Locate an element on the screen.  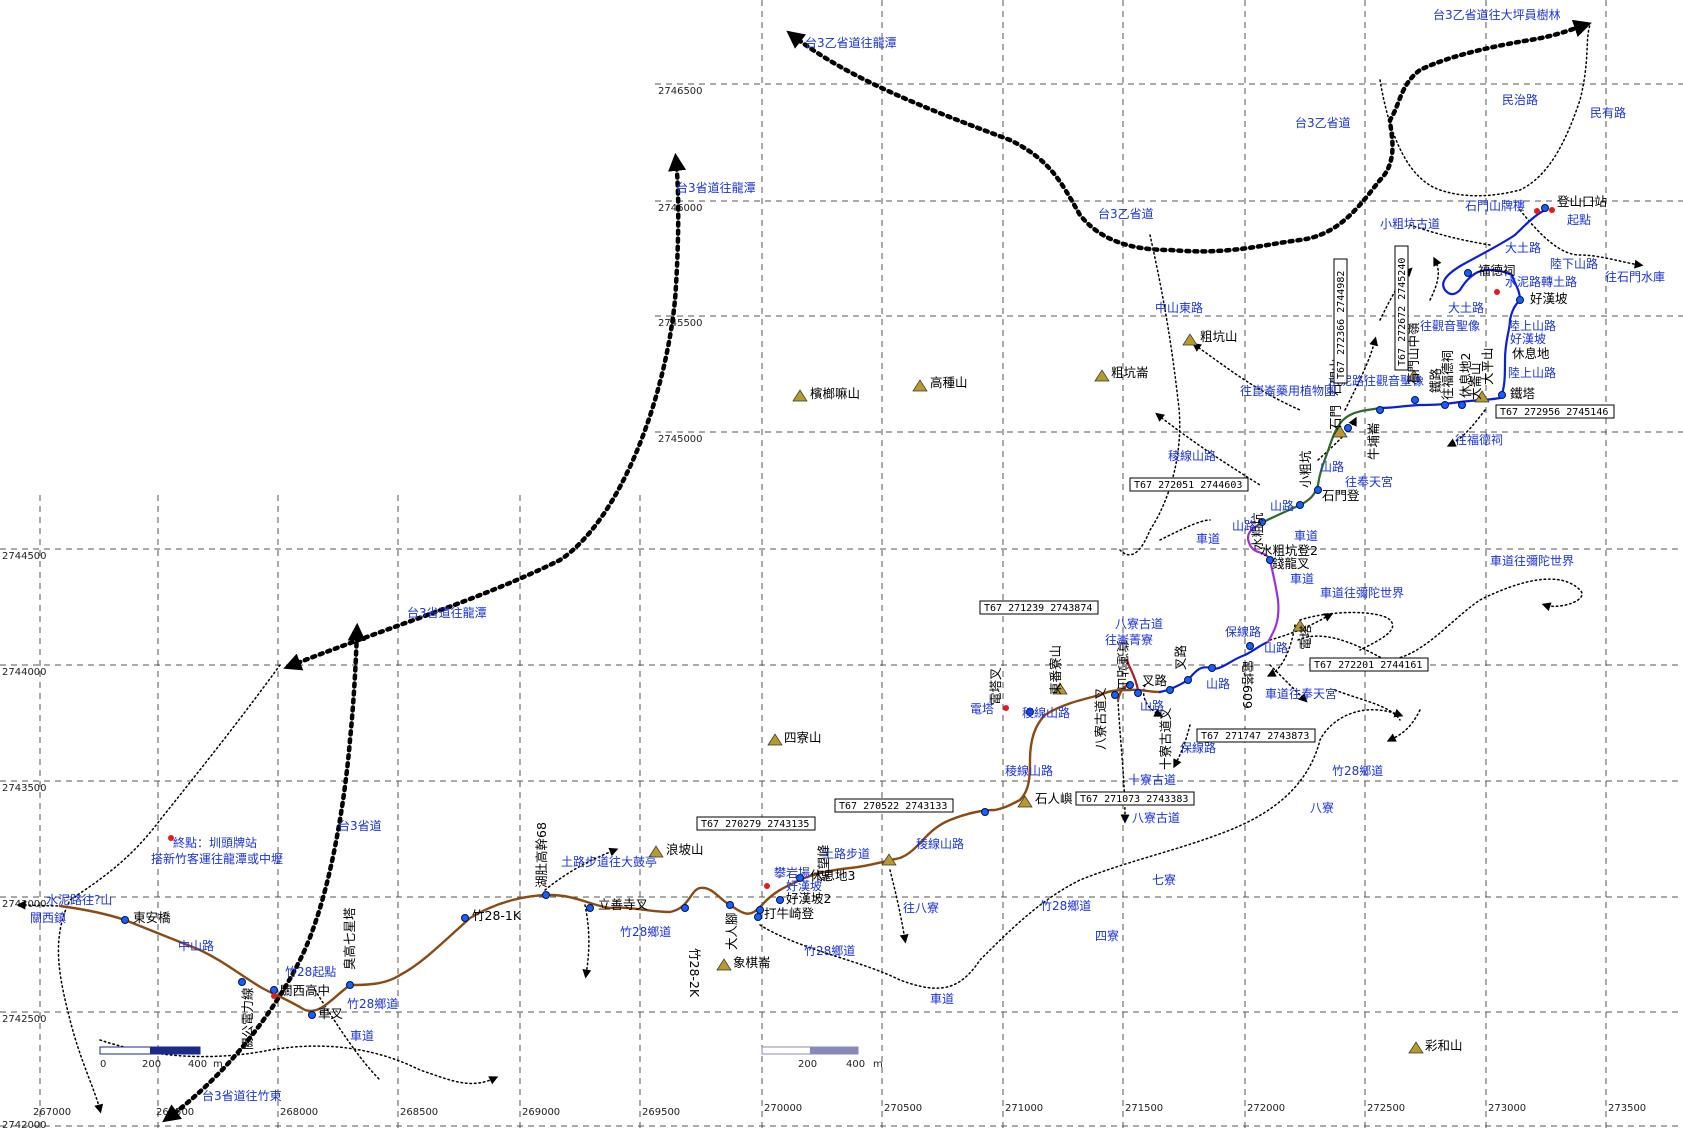
waypoint-label: 好漢坡 is located at coordinates (1549, 298).